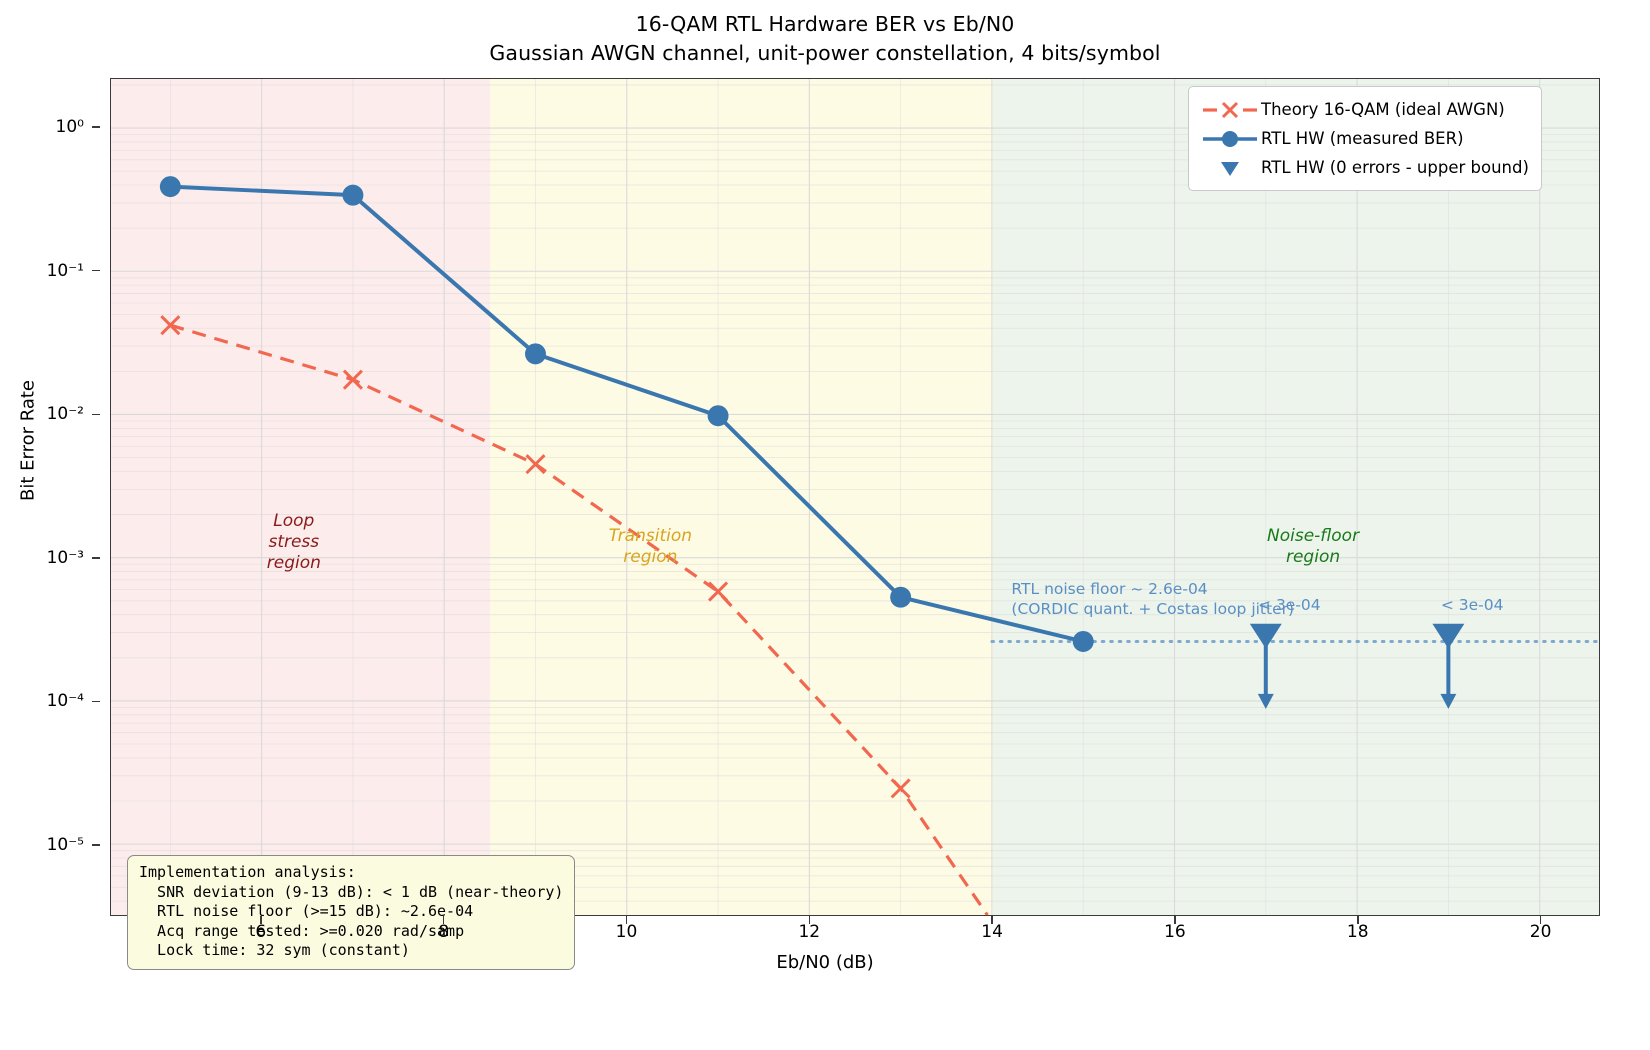 This screenshot has height=1050, width=1650. What do you see at coordinates (626, 932) in the screenshot?
I see `x-tick-label: 10` at bounding box center [626, 932].